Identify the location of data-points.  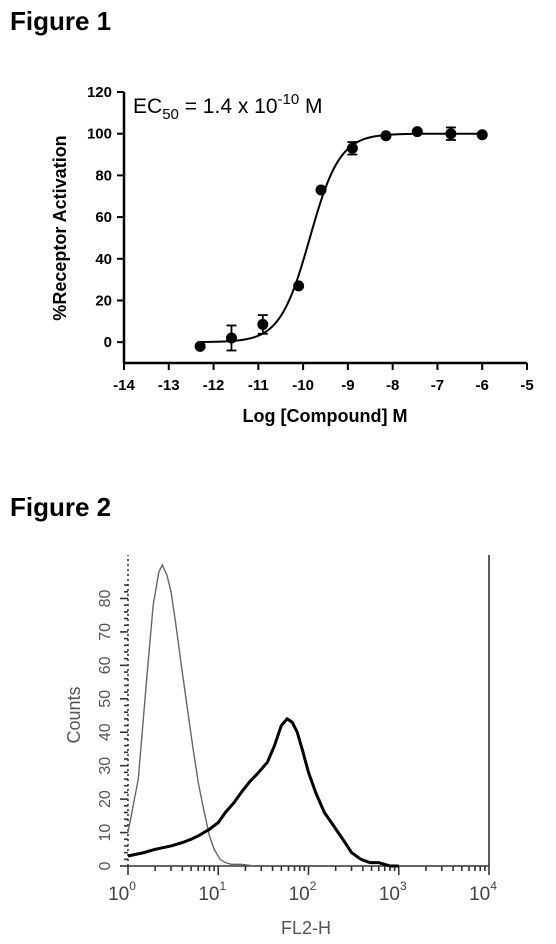
(341, 239).